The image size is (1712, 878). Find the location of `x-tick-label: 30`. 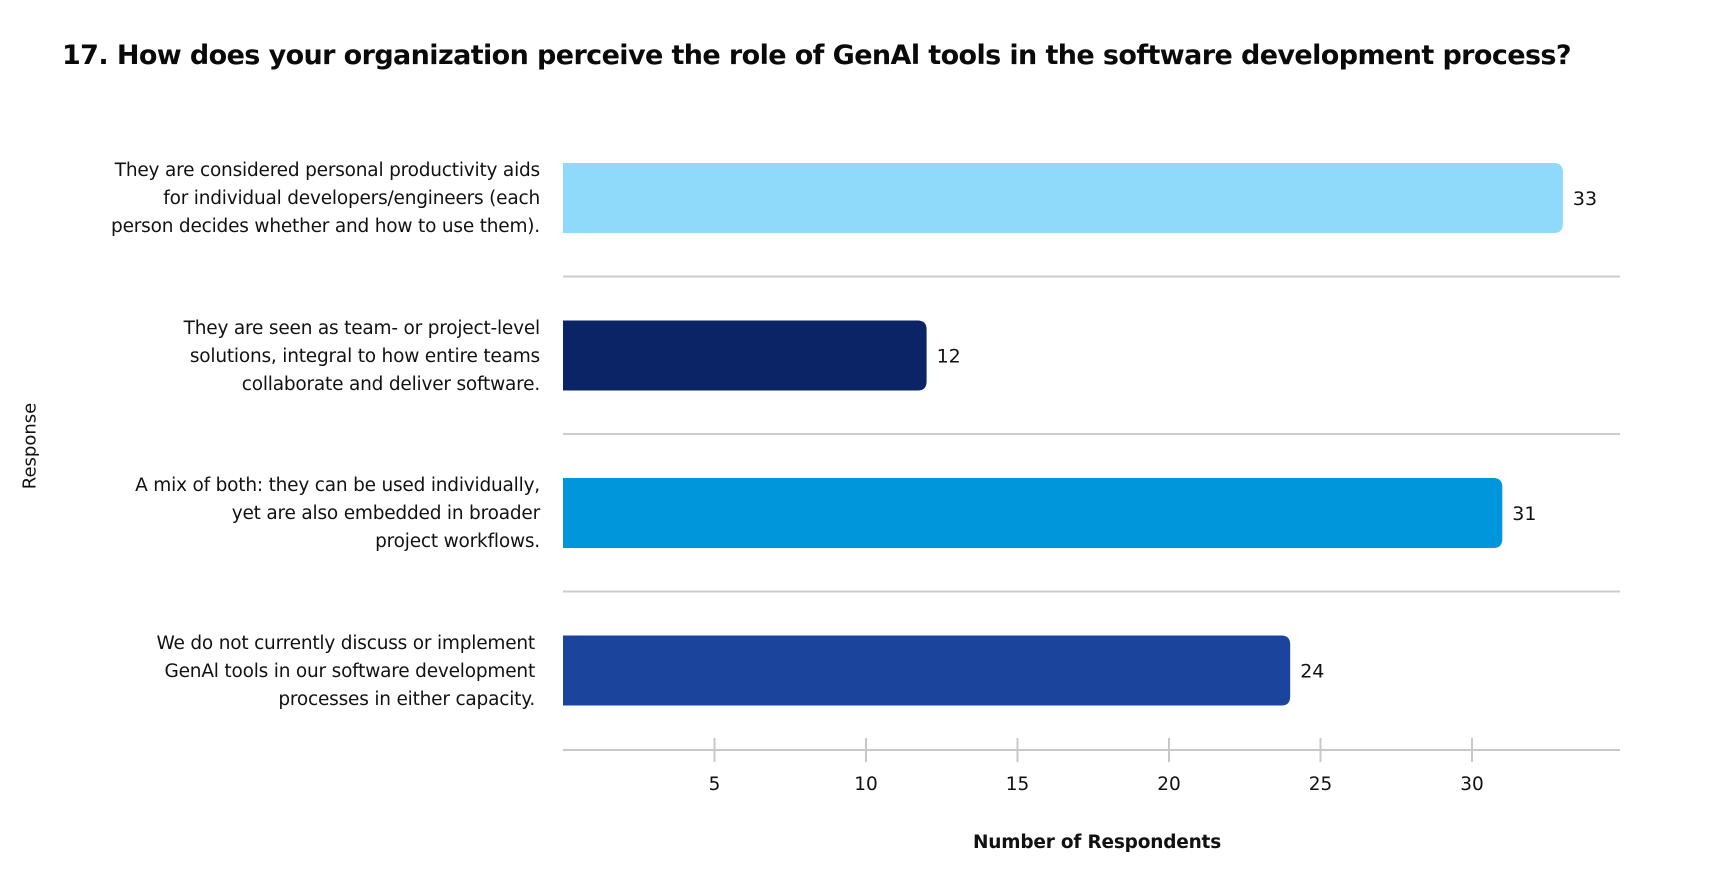

x-tick-label: 30 is located at coordinates (1472, 784).